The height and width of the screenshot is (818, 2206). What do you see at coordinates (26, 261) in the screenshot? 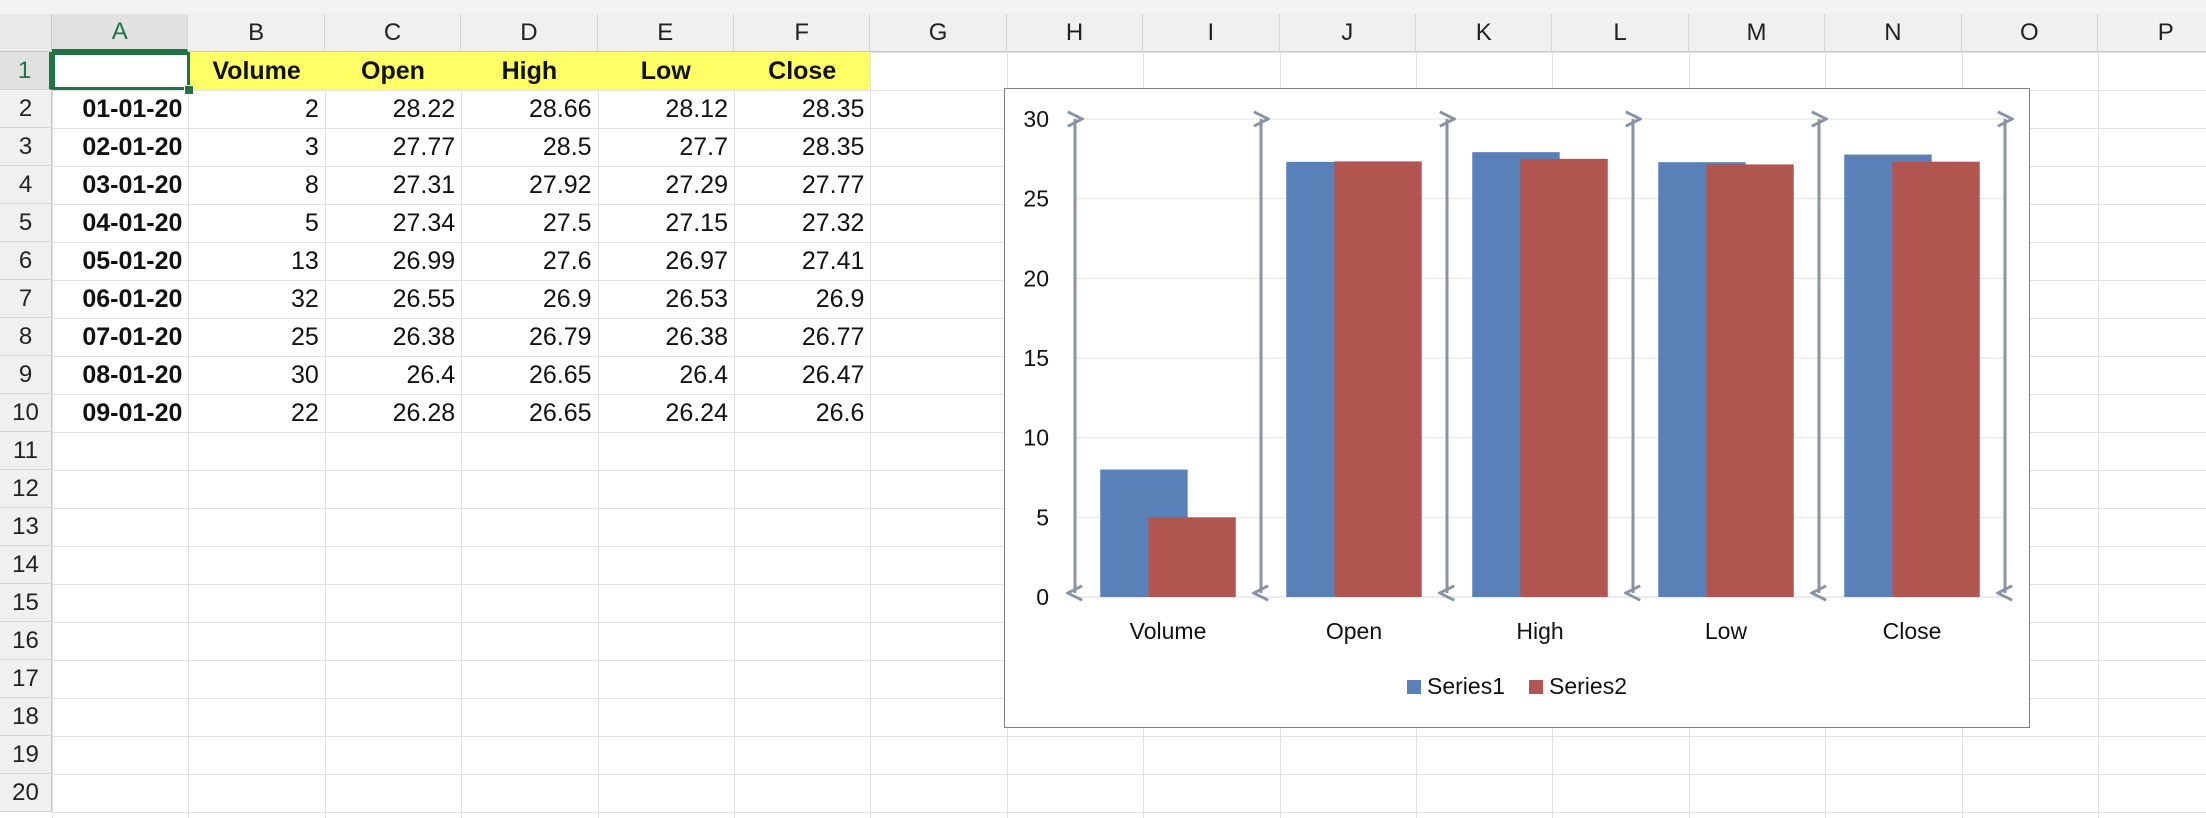
I see `row-header-6: 6` at bounding box center [26, 261].